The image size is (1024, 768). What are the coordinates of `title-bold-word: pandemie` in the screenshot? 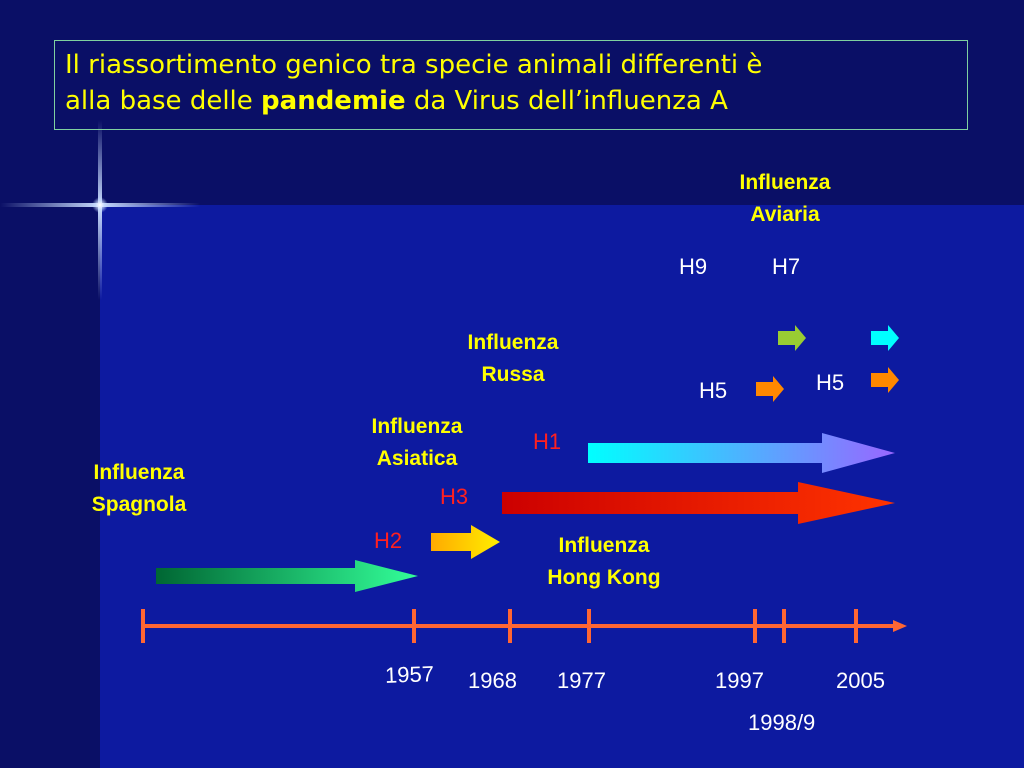 It's located at (333, 101).